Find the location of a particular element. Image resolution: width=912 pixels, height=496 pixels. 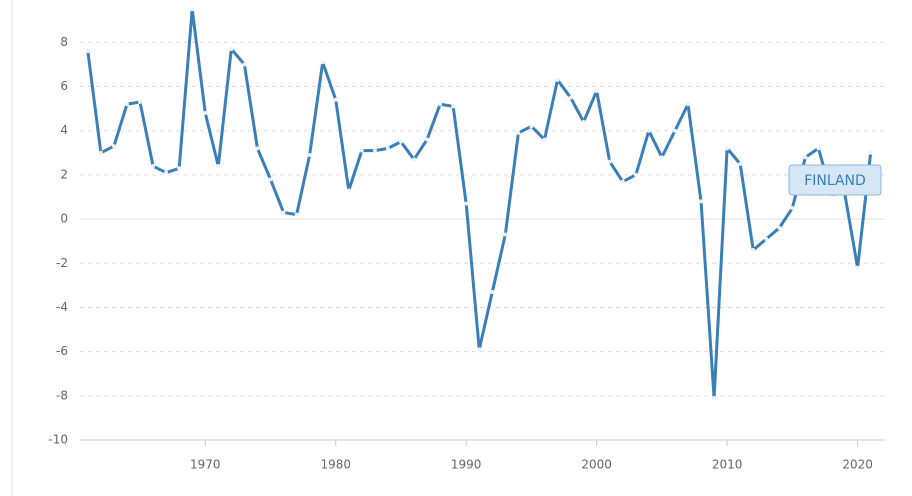

y-tick-label: 2 is located at coordinates (64, 174).